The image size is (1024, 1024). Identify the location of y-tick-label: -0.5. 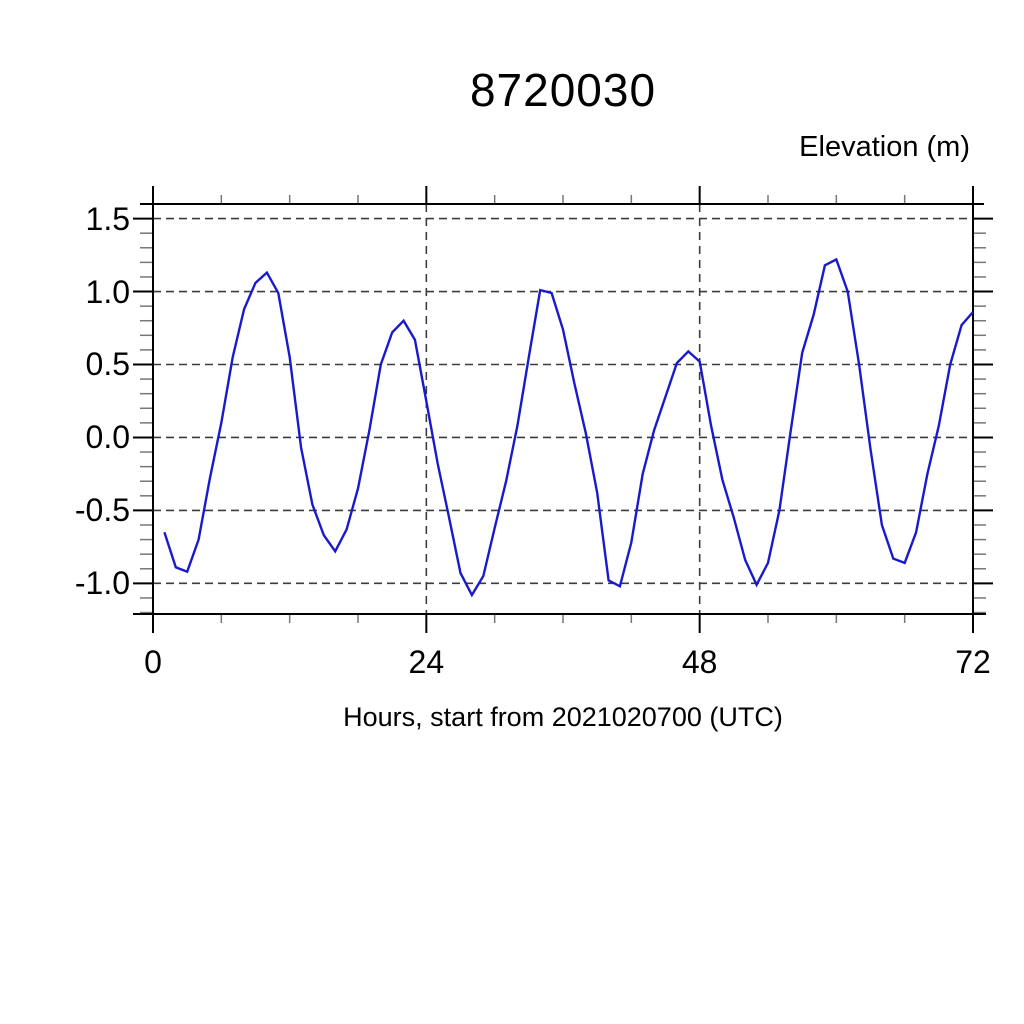
(102, 510).